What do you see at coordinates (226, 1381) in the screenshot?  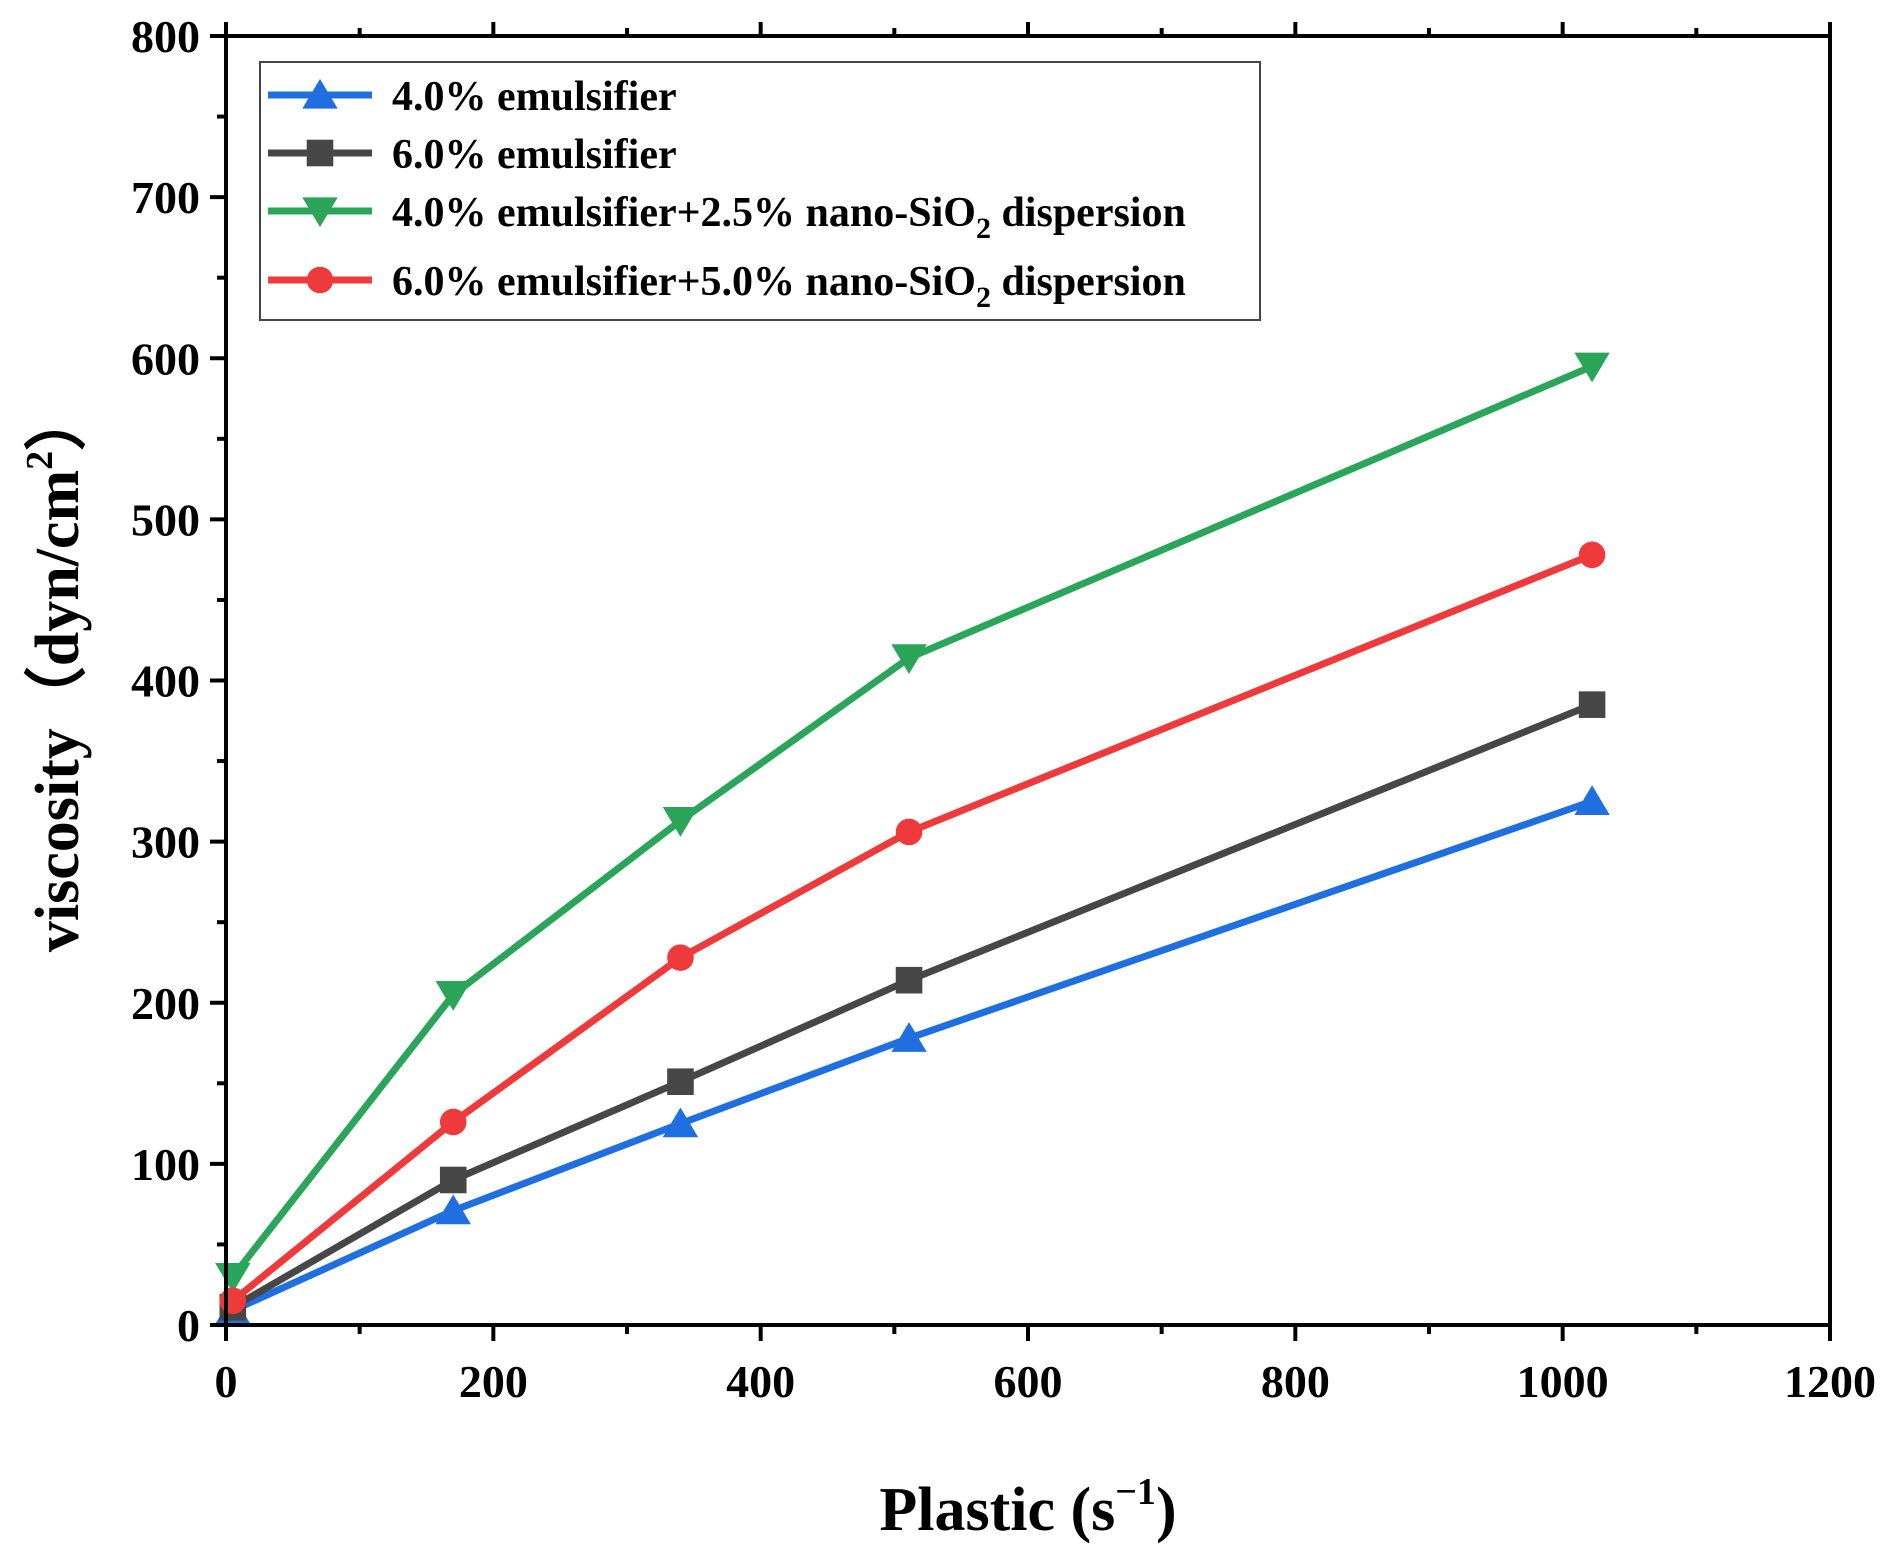 I see `x-tick-label: 0` at bounding box center [226, 1381].